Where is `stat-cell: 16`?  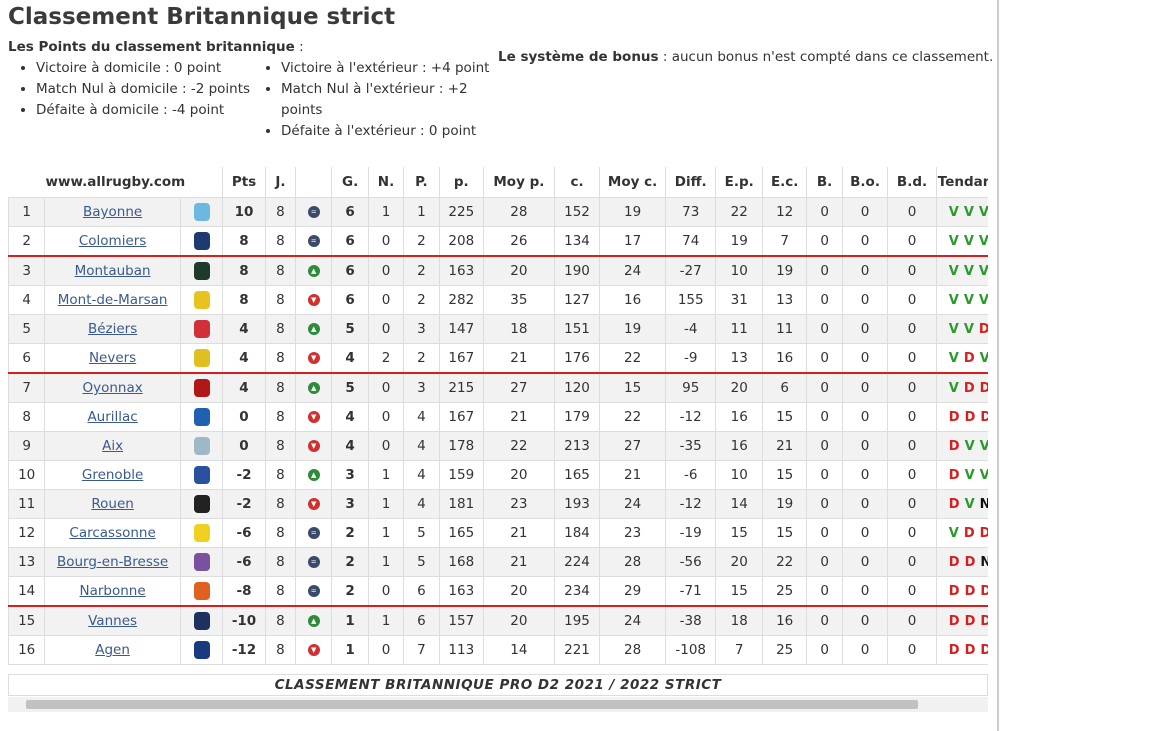 stat-cell: 16 is located at coordinates (784, 358).